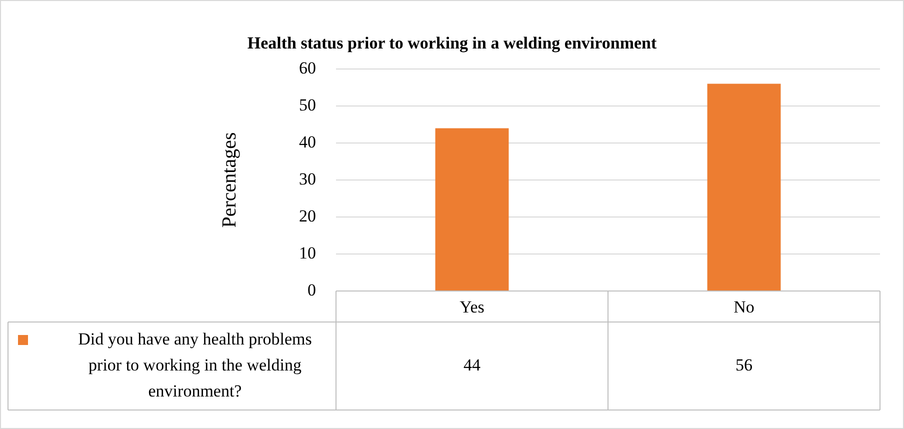 This screenshot has height=429, width=904. Describe the element at coordinates (307, 142) in the screenshot. I see `y-tick-label: 40` at that location.